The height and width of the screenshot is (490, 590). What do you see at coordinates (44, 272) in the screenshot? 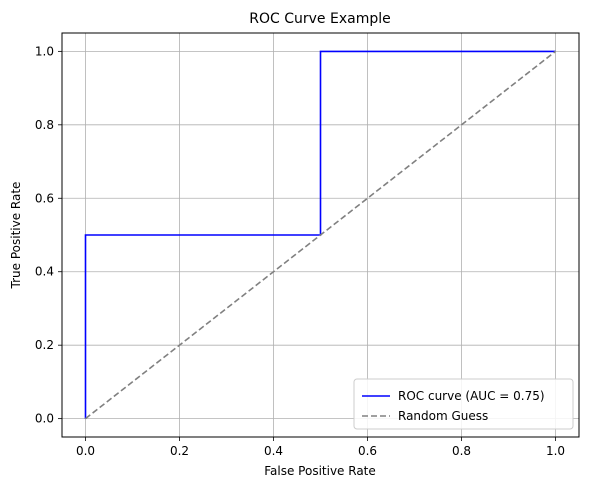
I see `y-tick-label: 0.4` at bounding box center [44, 272].